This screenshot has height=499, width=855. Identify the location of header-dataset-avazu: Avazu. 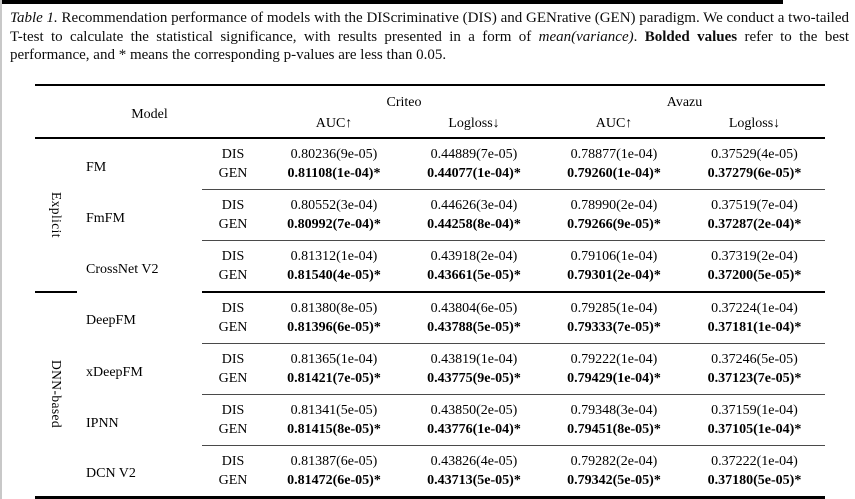
(684, 102).